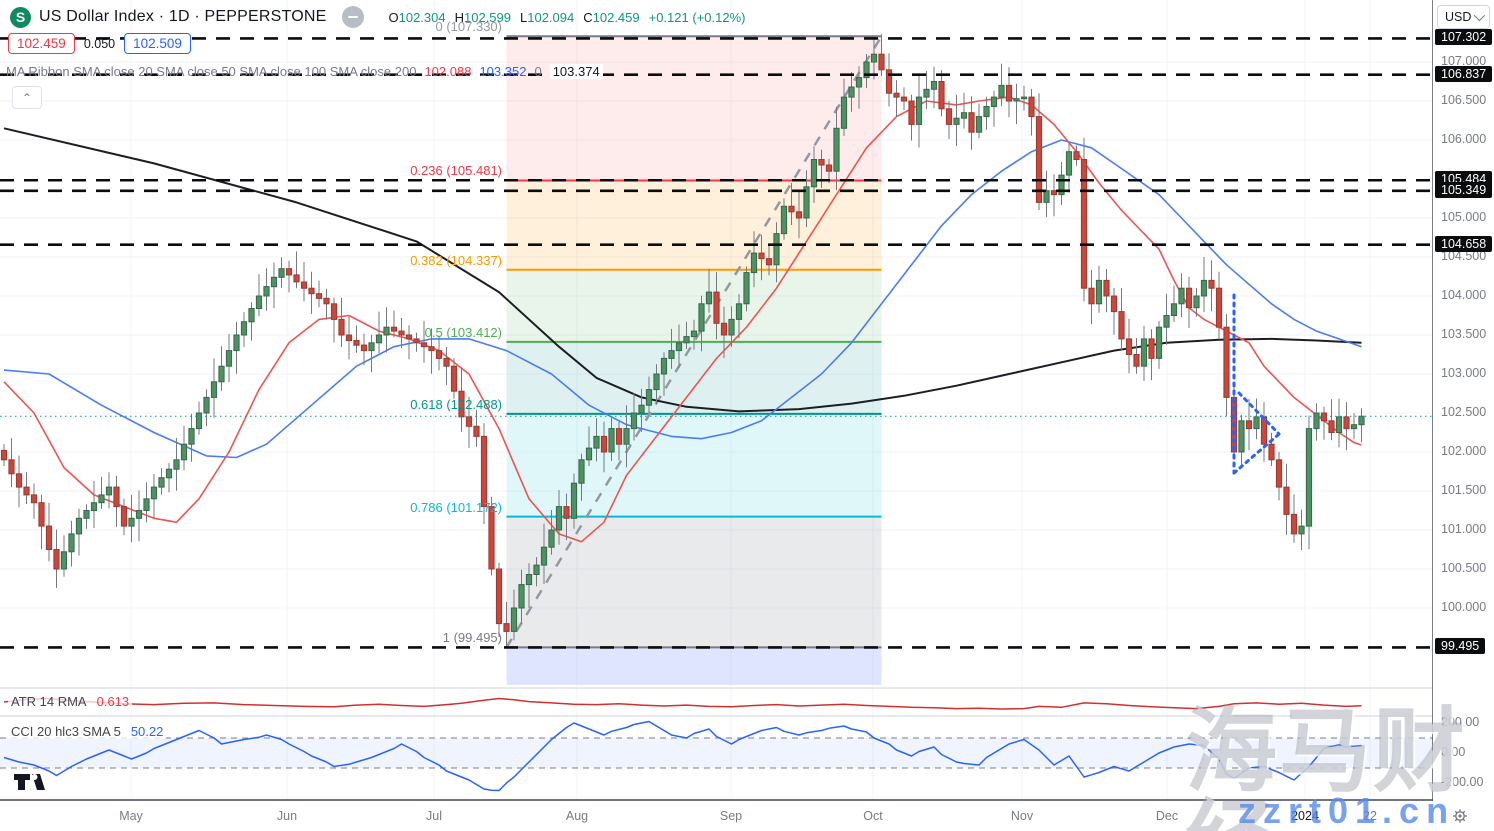 The height and width of the screenshot is (831, 1494). What do you see at coordinates (456, 507) in the screenshot?
I see `fib-level-label: 0.786 (101.172)` at bounding box center [456, 507].